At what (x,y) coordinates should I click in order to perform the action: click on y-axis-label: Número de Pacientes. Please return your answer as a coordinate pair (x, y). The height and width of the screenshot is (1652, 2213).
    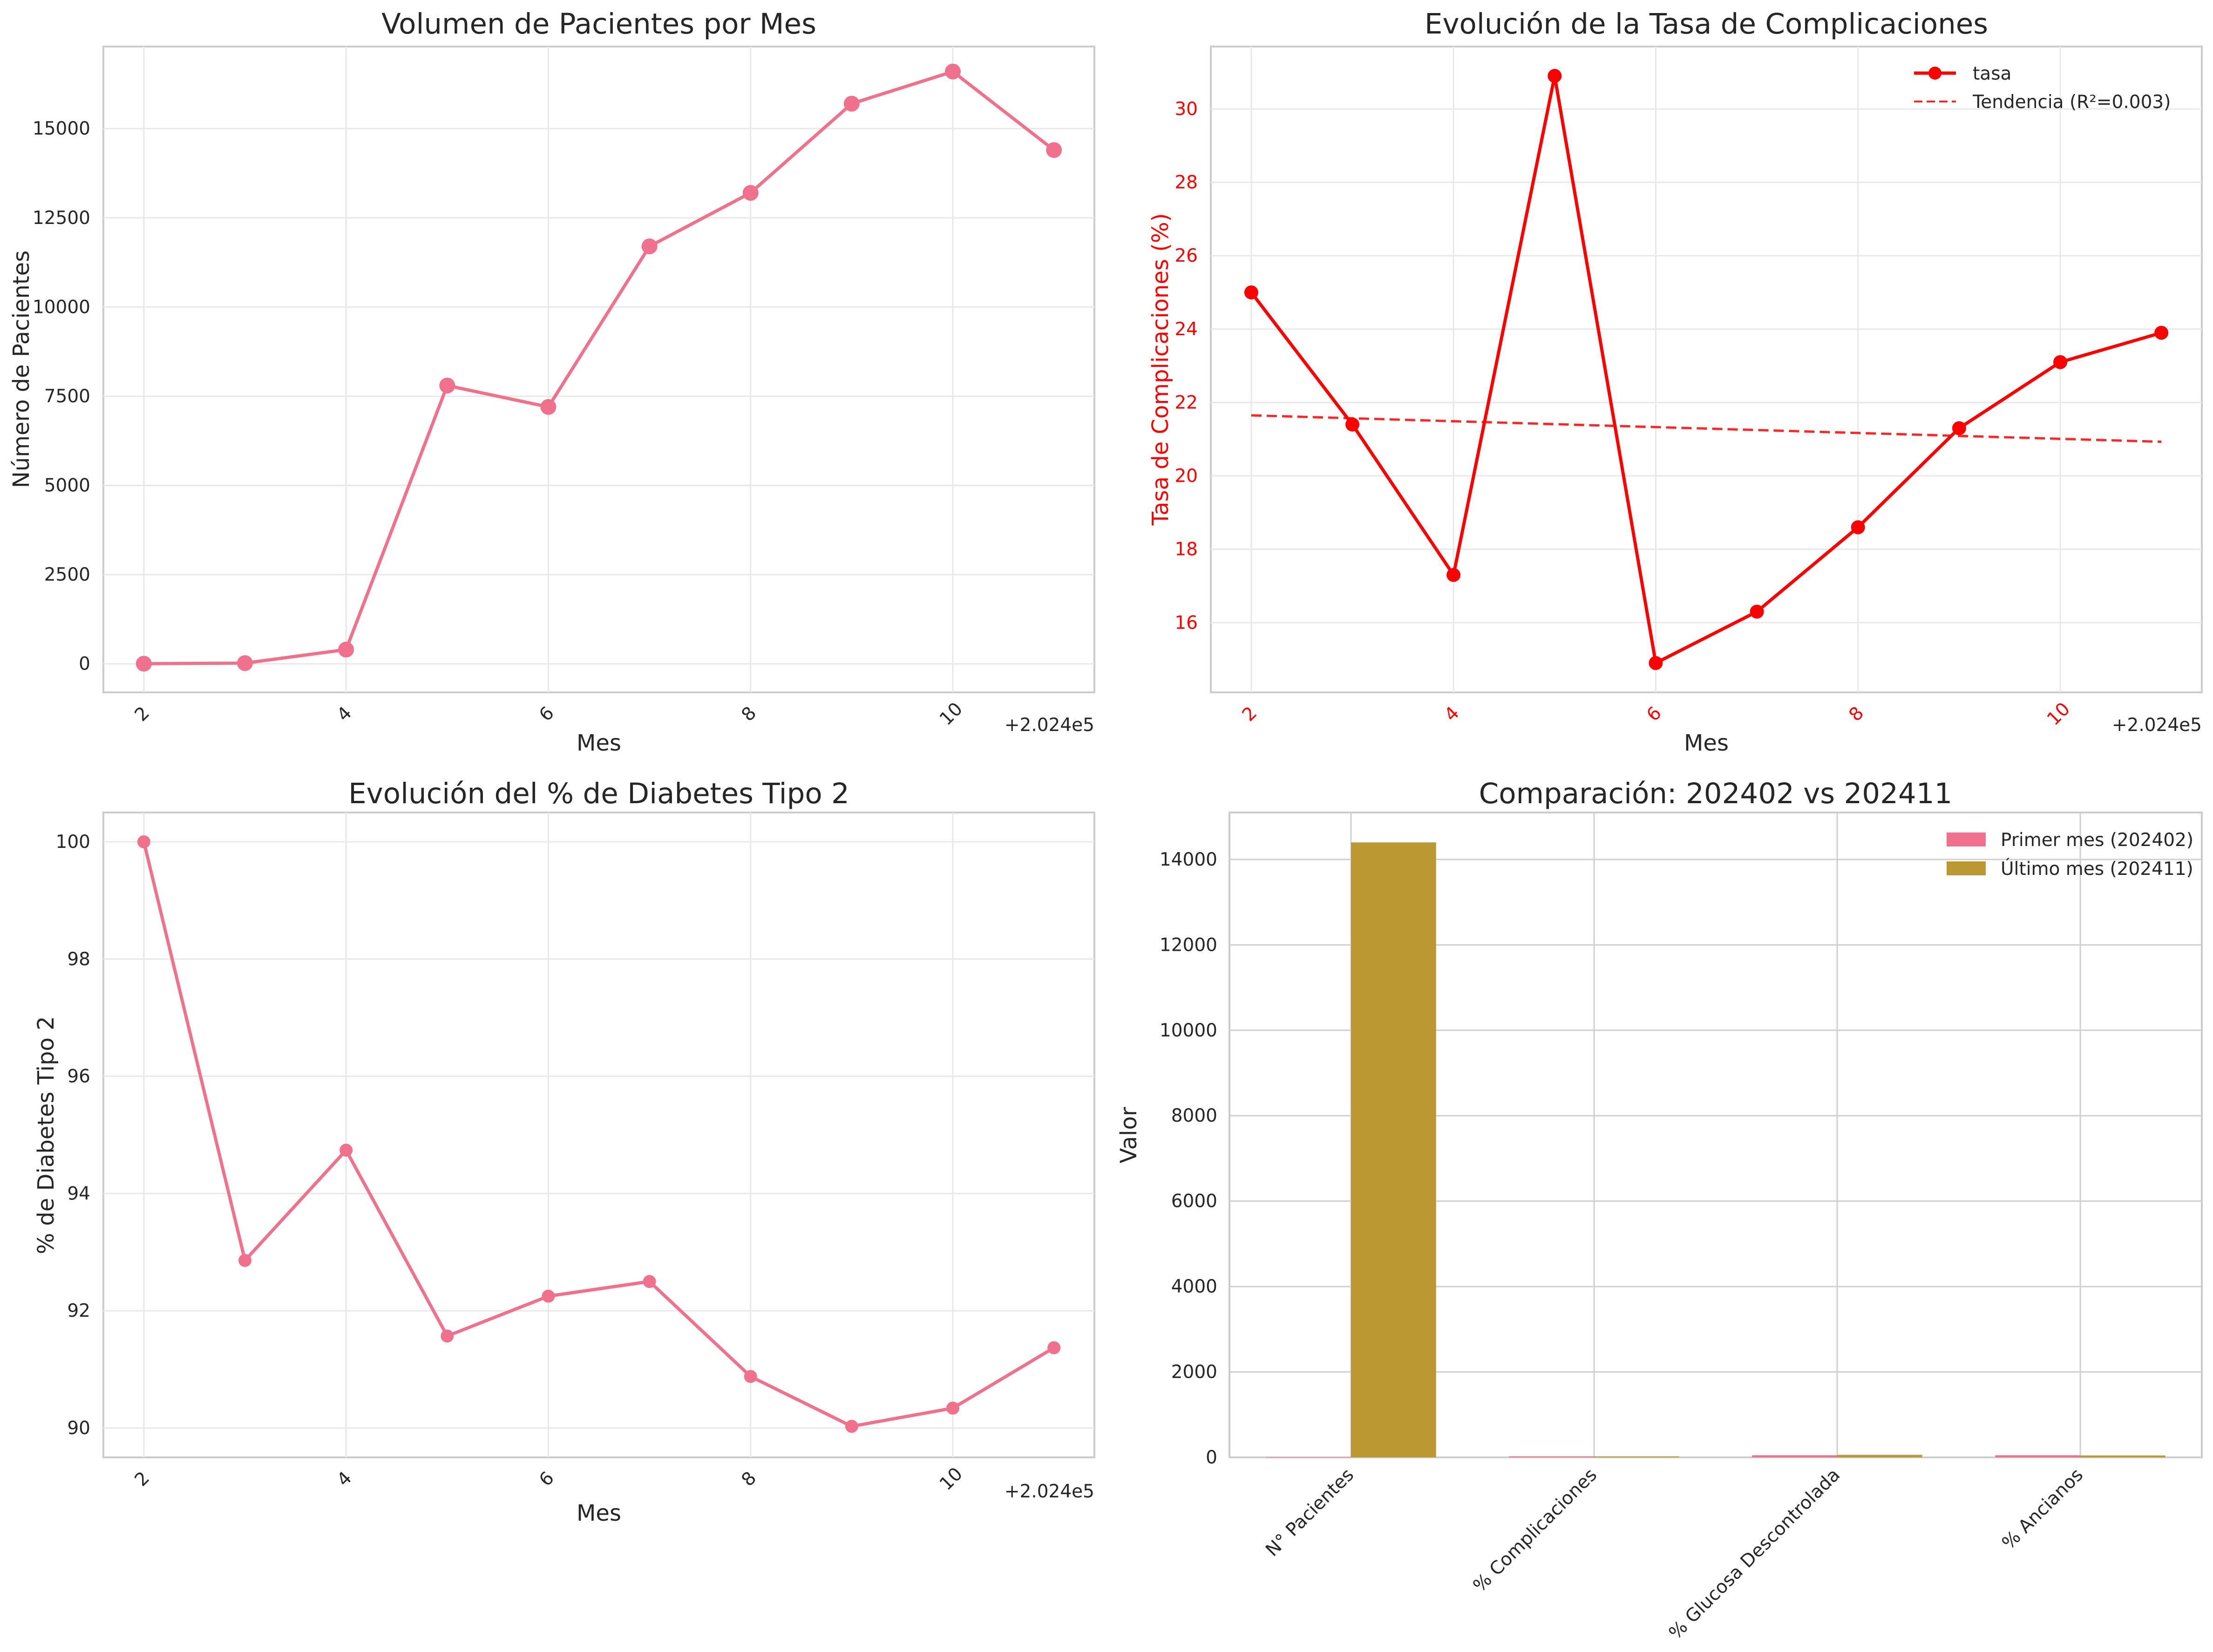
    Looking at the image, I should click on (21, 369).